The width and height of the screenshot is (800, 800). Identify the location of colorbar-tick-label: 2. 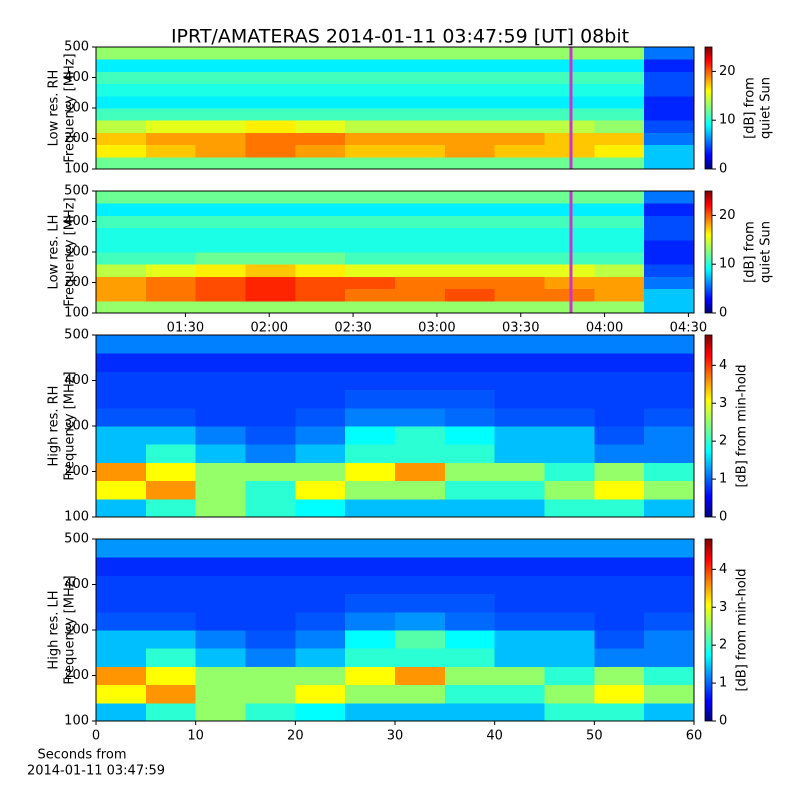
(723, 441).